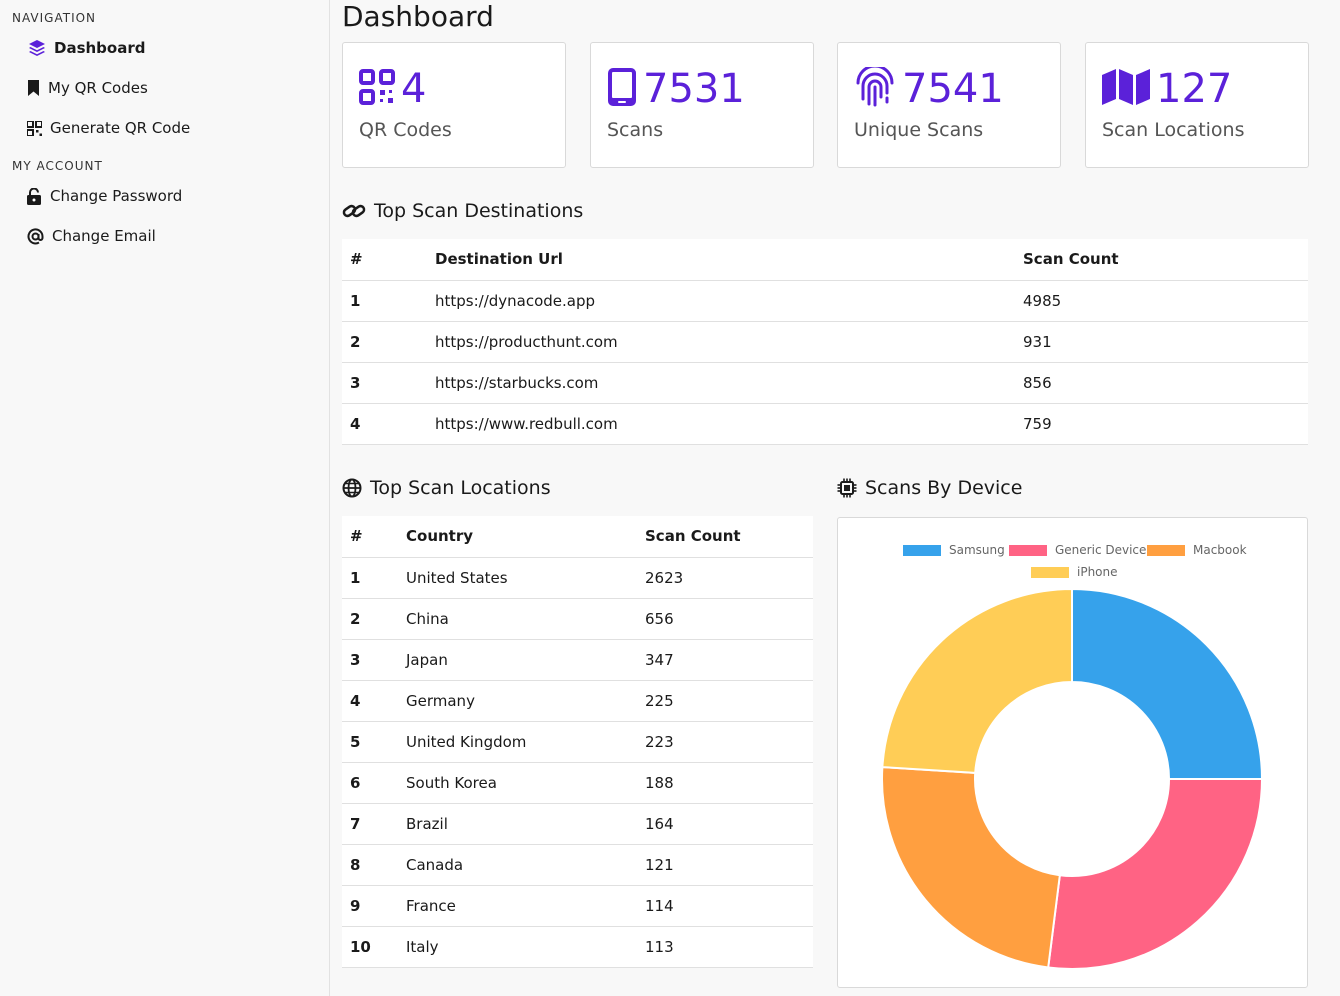  I want to click on table-row: 9 France 114, so click(577, 906).